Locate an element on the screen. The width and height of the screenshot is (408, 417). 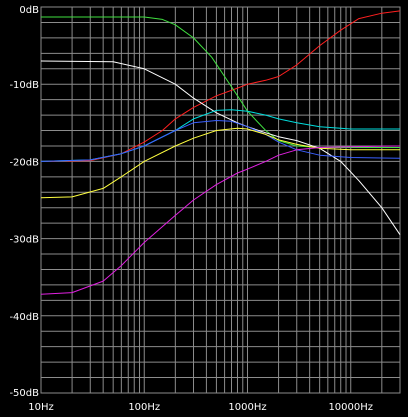
y-tick-label: -50dB is located at coordinates (24, 393).